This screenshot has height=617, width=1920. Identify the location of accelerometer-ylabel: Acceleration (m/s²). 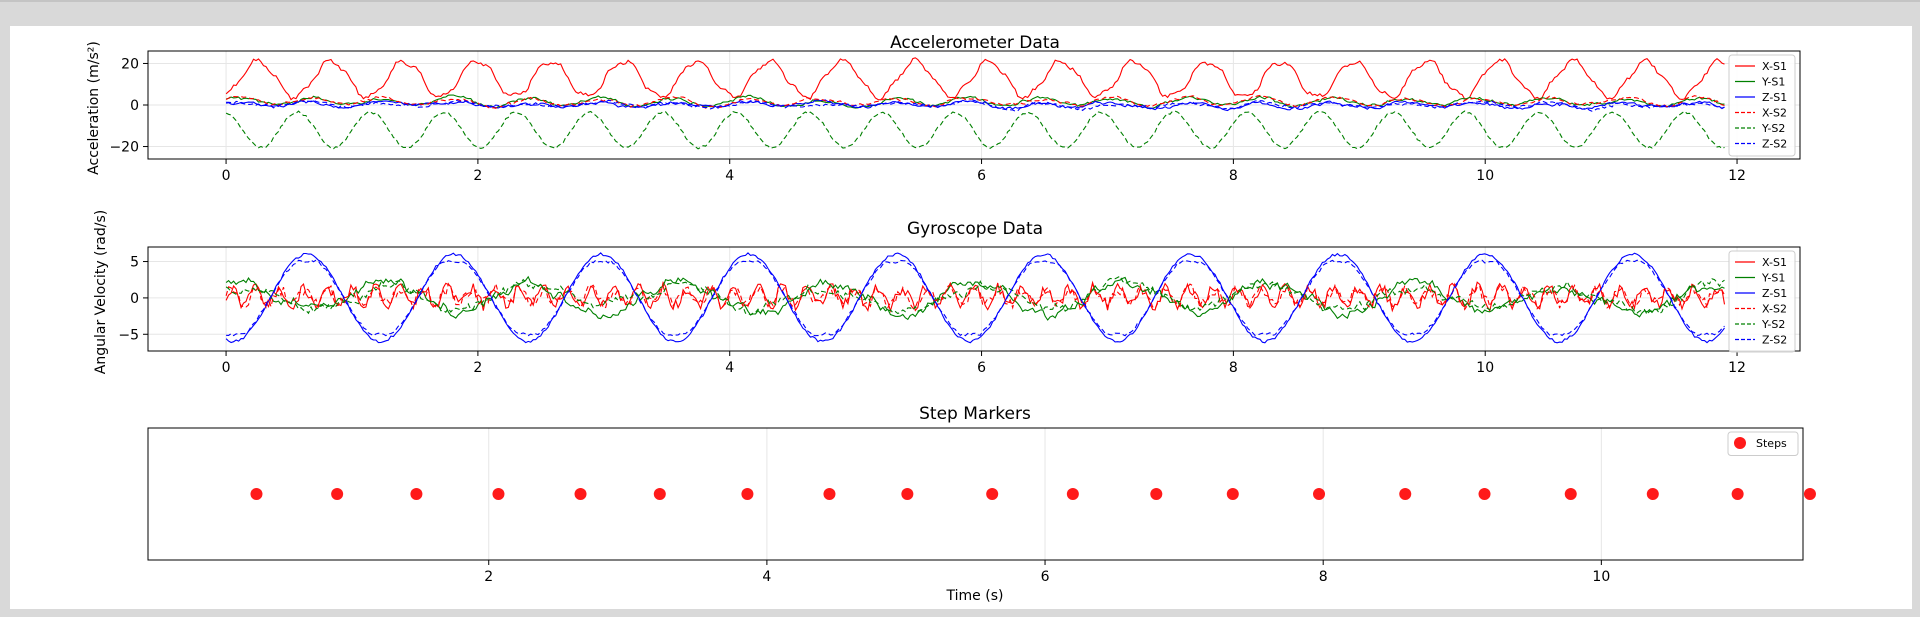
(94, 108).